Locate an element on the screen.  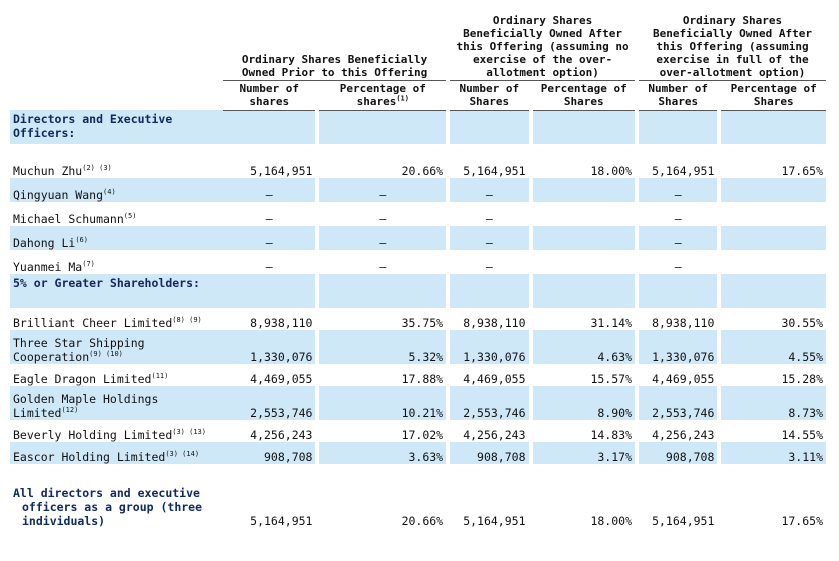
cell-number-after-2: 908,708 is located at coordinates (678, 453).